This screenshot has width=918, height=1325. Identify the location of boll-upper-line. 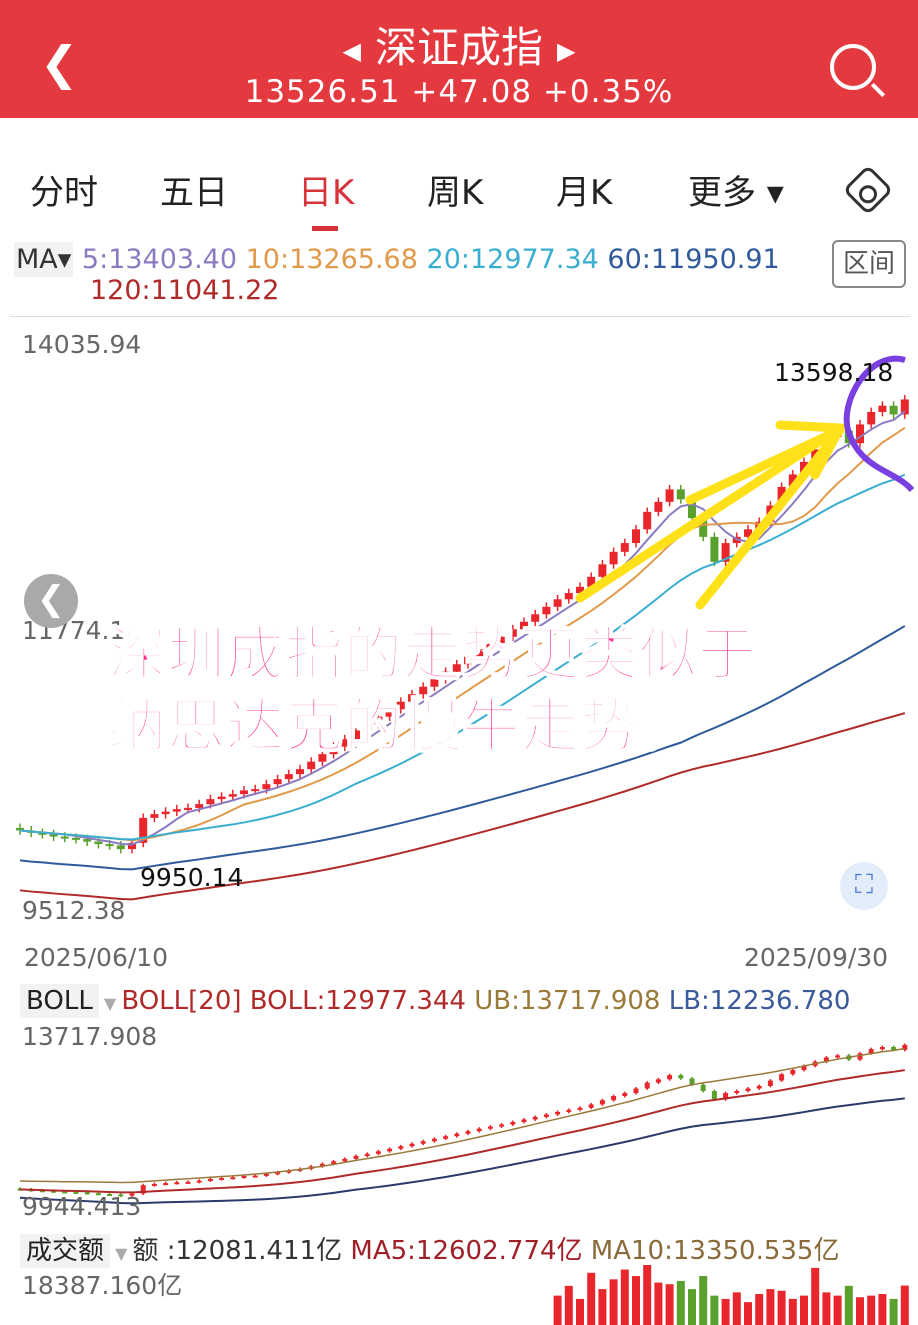
(462, 1115).